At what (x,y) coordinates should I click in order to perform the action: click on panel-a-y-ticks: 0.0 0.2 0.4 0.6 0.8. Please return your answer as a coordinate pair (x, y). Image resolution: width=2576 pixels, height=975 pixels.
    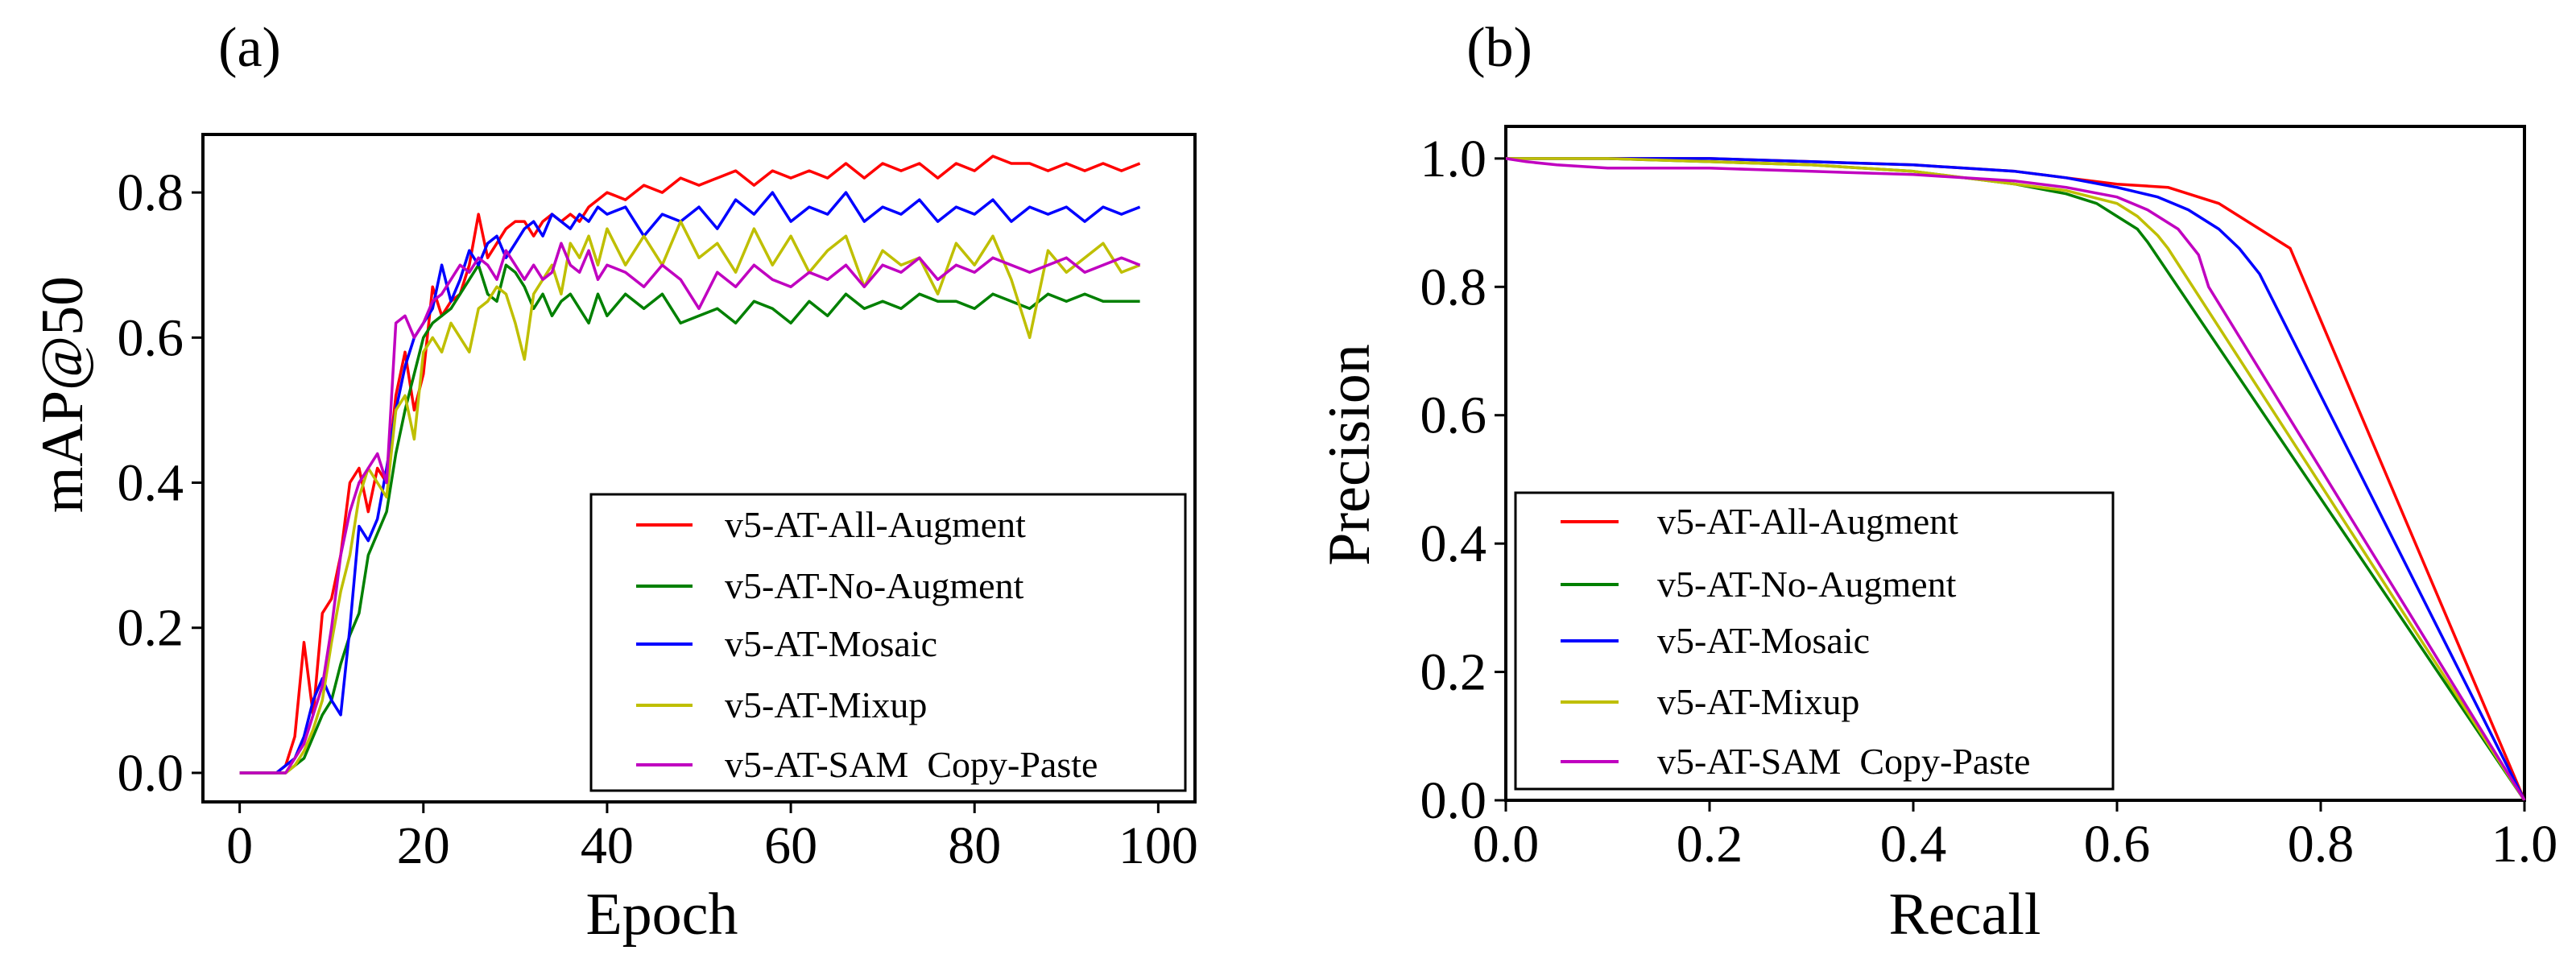
    Looking at the image, I should click on (161, 483).